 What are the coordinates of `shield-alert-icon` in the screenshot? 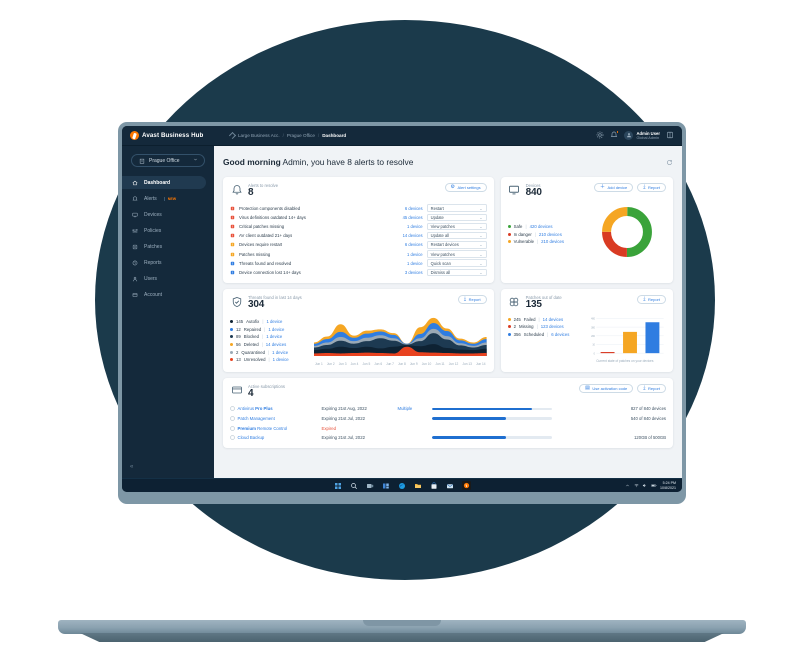 It's located at (232, 235).